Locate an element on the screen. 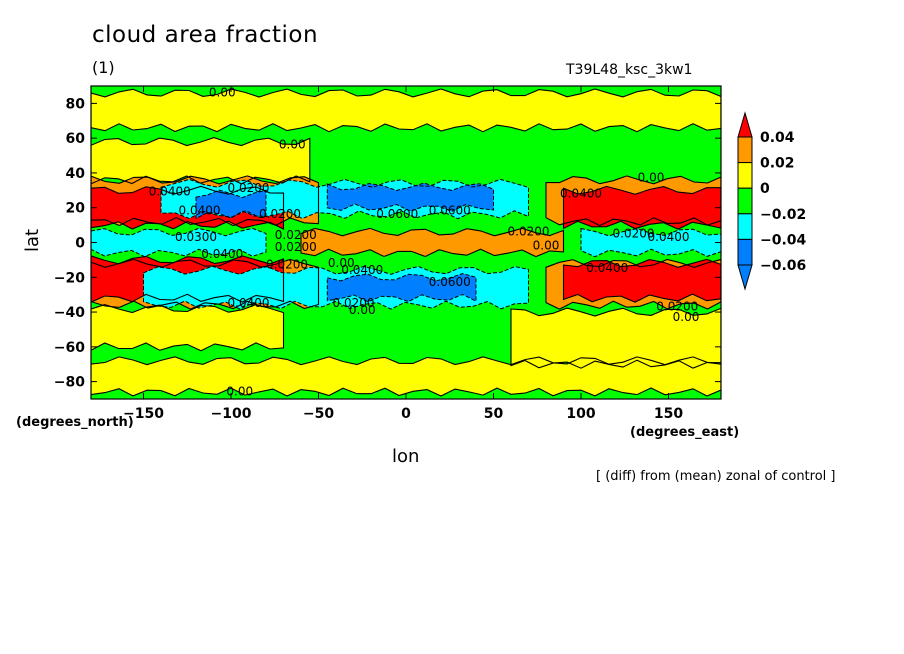 The width and height of the screenshot is (904, 654). colorbar-label: 0 is located at coordinates (765, 189).